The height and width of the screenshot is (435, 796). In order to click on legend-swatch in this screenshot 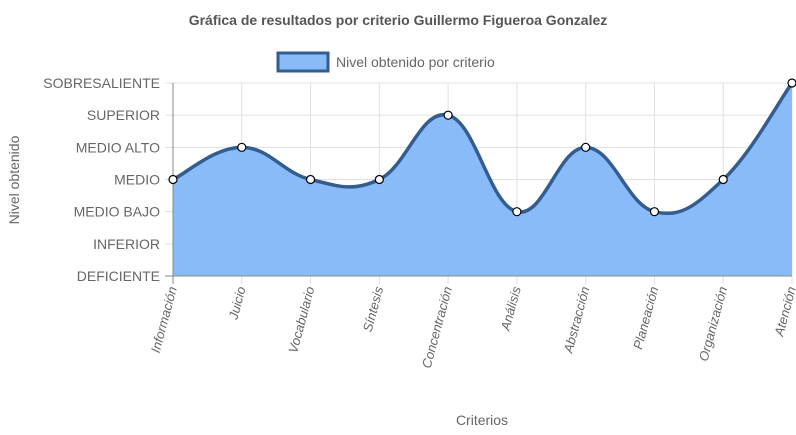, I will do `click(303, 62)`.